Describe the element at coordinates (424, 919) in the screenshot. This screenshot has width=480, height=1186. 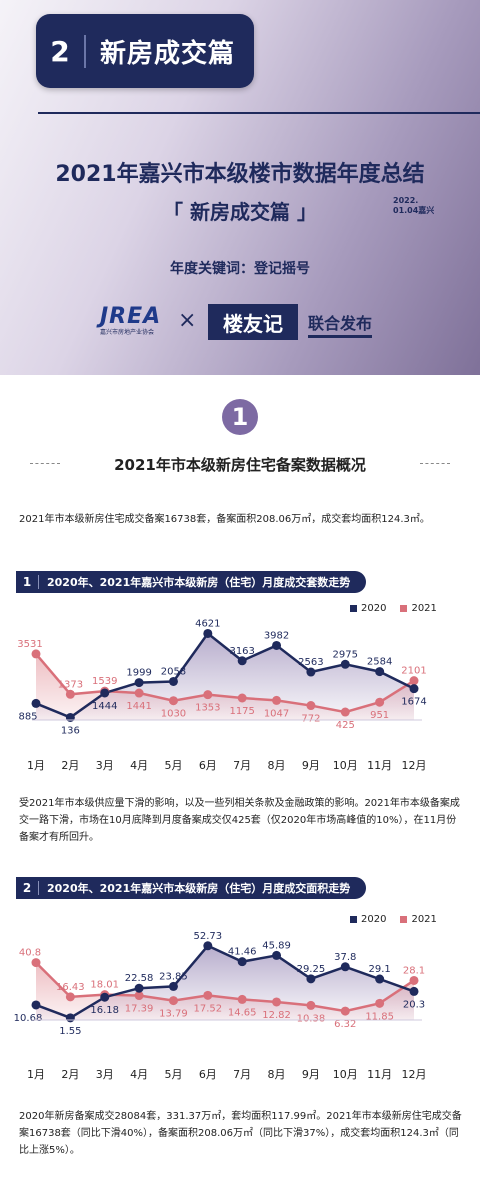
I see `legend-2021-label: 2021` at that location.